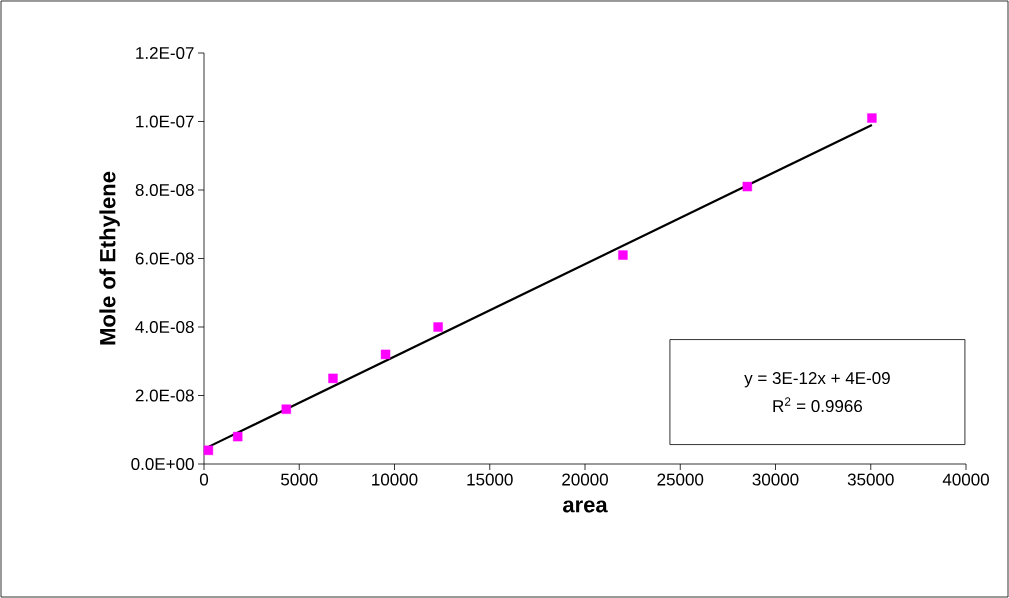 This screenshot has height=598, width=1009. What do you see at coordinates (162, 464) in the screenshot?
I see `y-tick-label: 0.0E+00` at bounding box center [162, 464].